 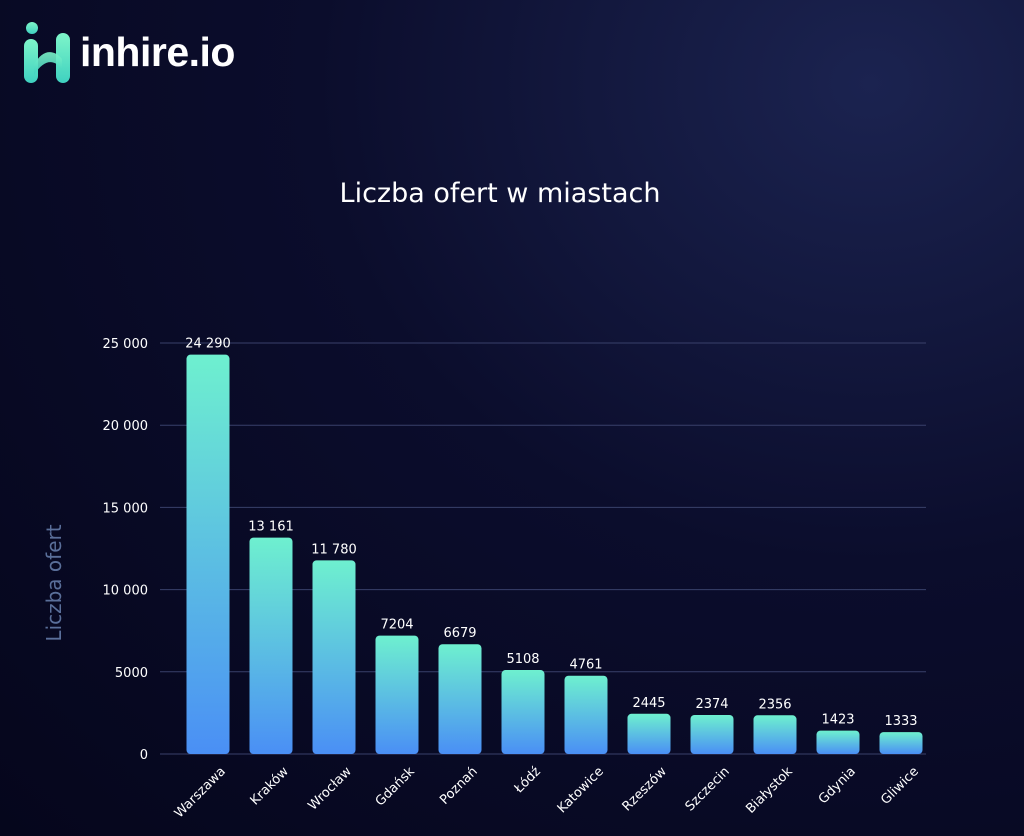 What do you see at coordinates (711, 704) in the screenshot?
I see `bar-value-label: 2374` at bounding box center [711, 704].